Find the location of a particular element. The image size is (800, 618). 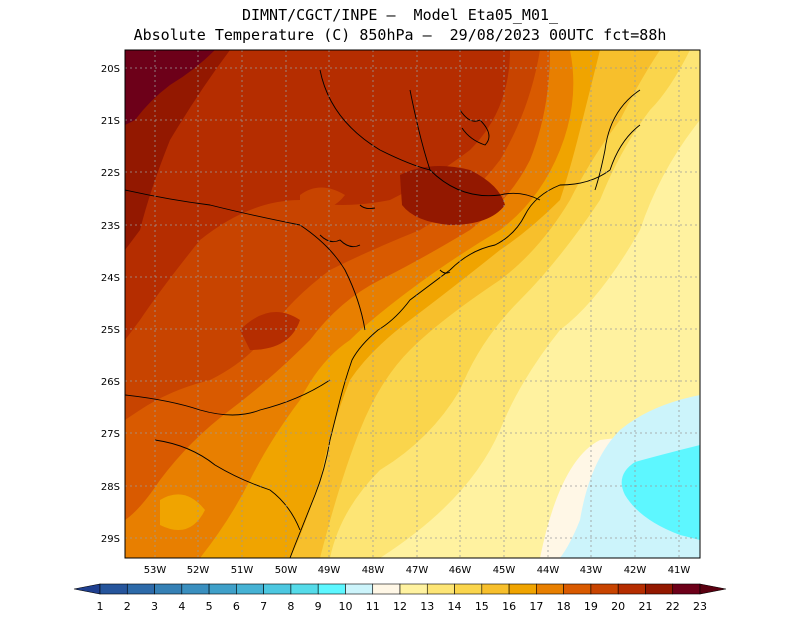

colorbar-high-arrow is located at coordinates (713, 589).